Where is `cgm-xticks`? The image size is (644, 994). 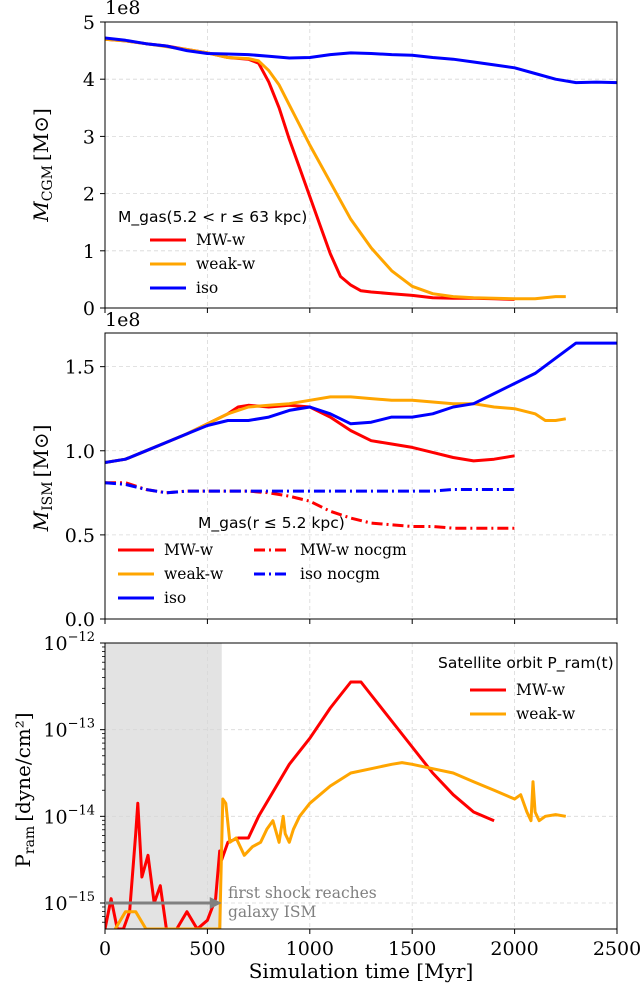
cgm-xticks is located at coordinates (361, 310).